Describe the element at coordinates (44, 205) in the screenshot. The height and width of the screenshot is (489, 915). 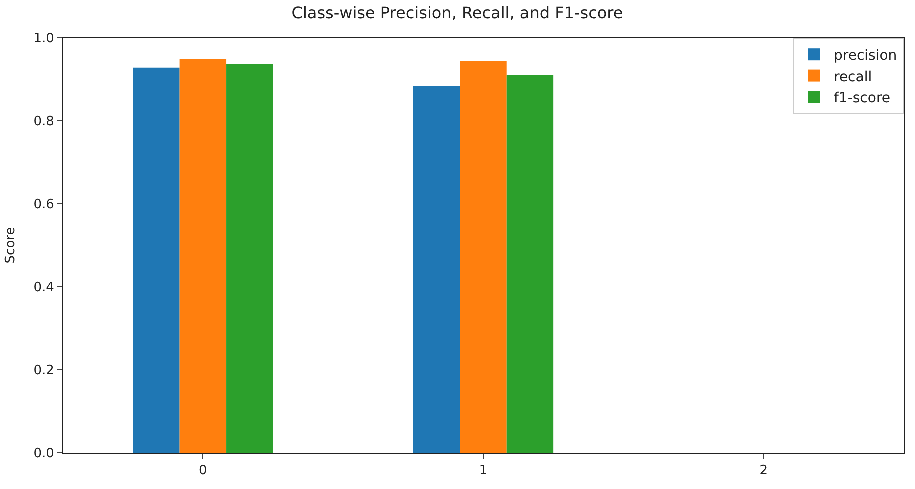
I see `y-tick-label: 0.6` at that location.